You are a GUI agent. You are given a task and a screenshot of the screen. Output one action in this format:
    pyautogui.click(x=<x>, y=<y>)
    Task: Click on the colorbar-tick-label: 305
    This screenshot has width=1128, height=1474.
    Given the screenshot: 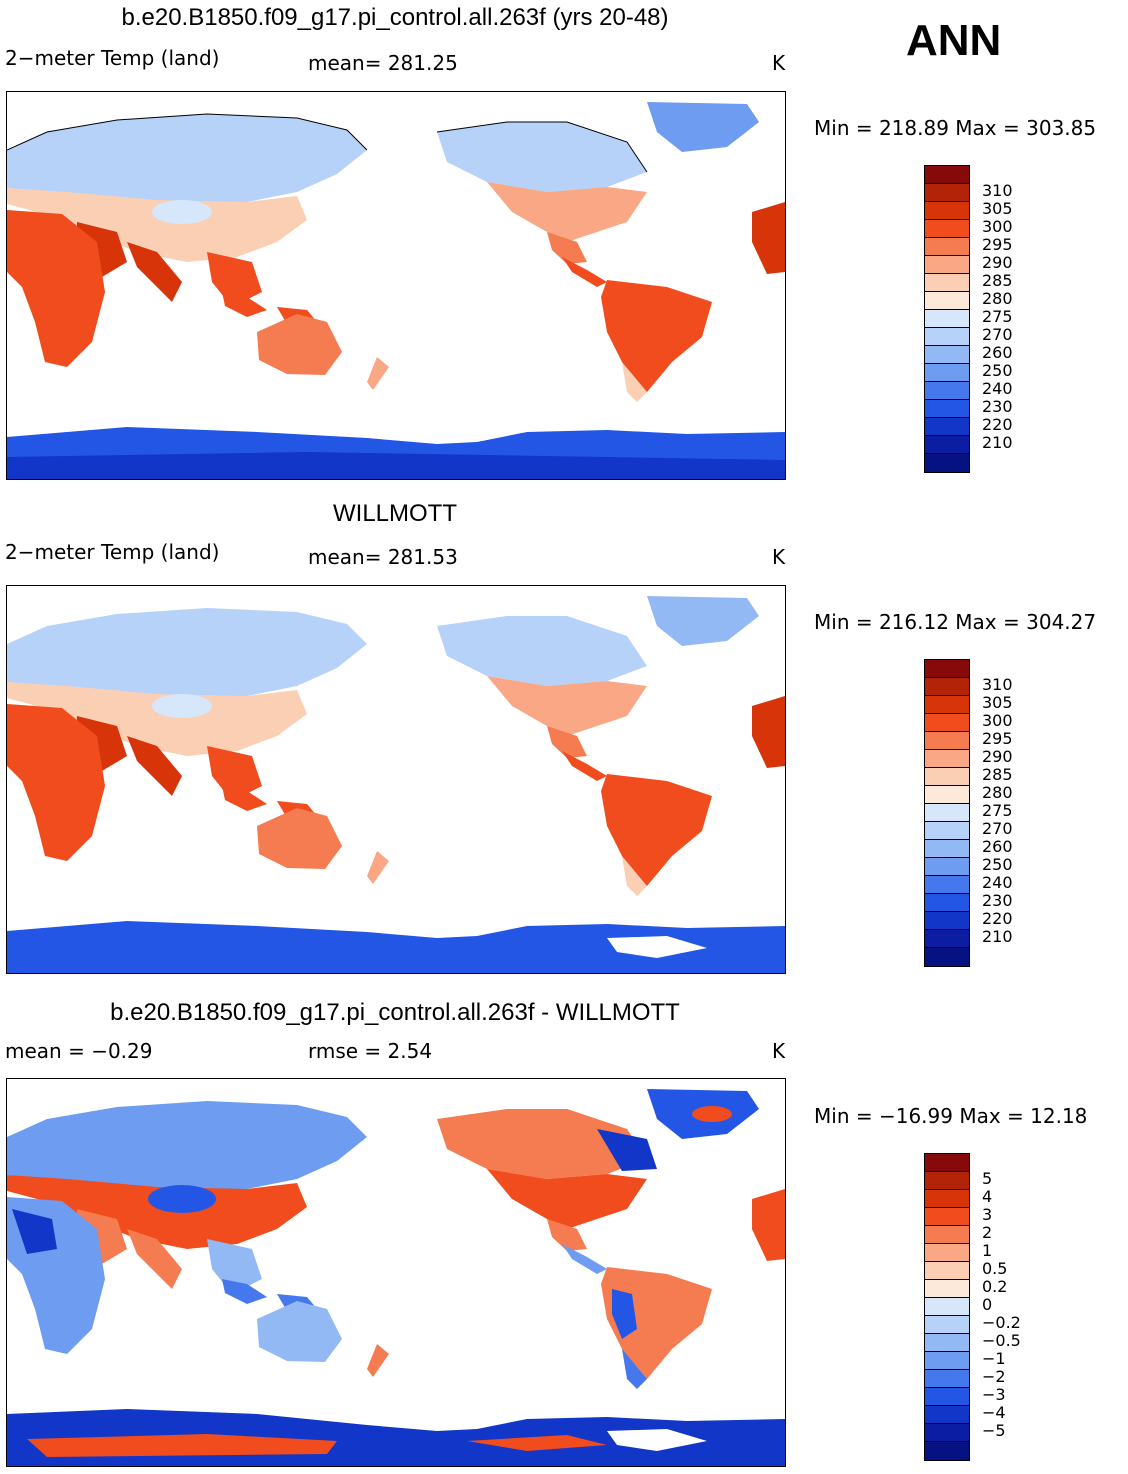 What is the action you would take?
    pyautogui.click(x=997, y=208)
    